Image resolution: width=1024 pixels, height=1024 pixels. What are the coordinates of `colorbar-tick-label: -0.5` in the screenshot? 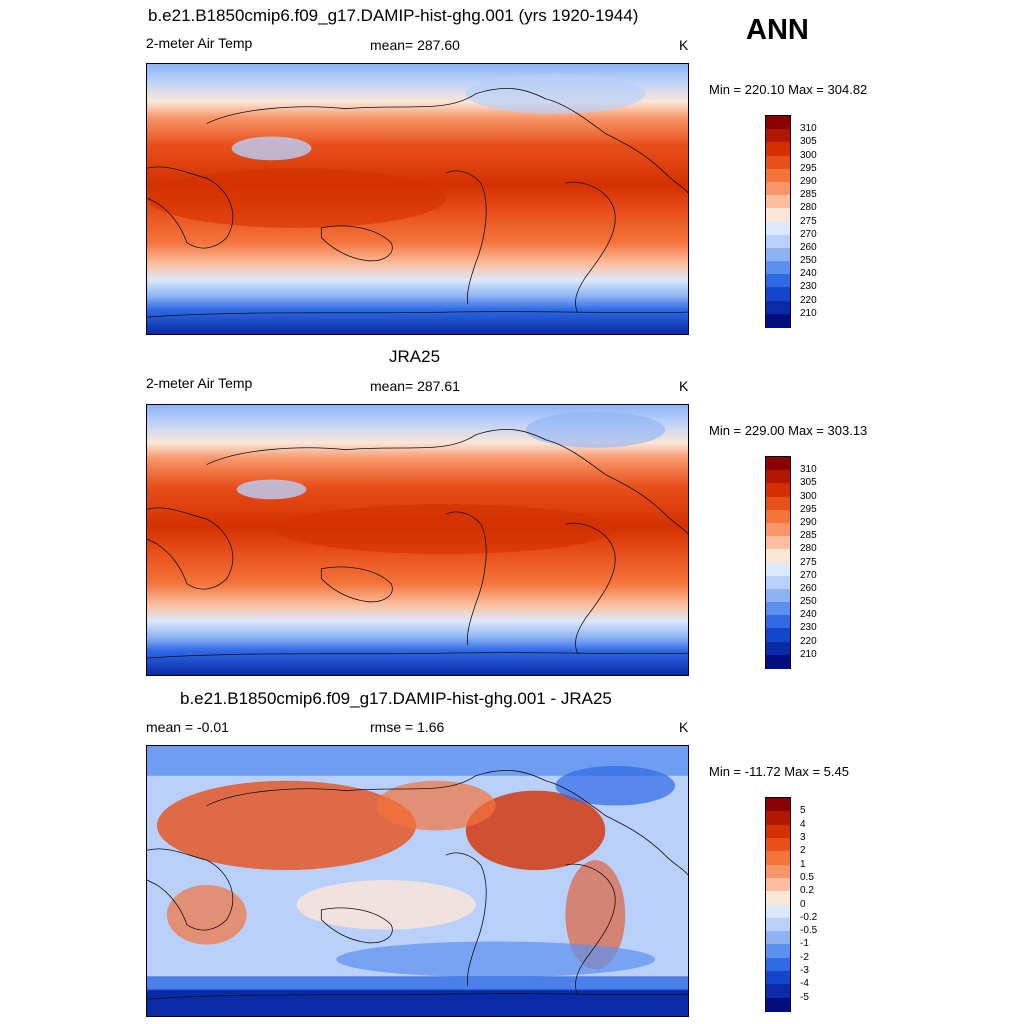 It's located at (809, 931).